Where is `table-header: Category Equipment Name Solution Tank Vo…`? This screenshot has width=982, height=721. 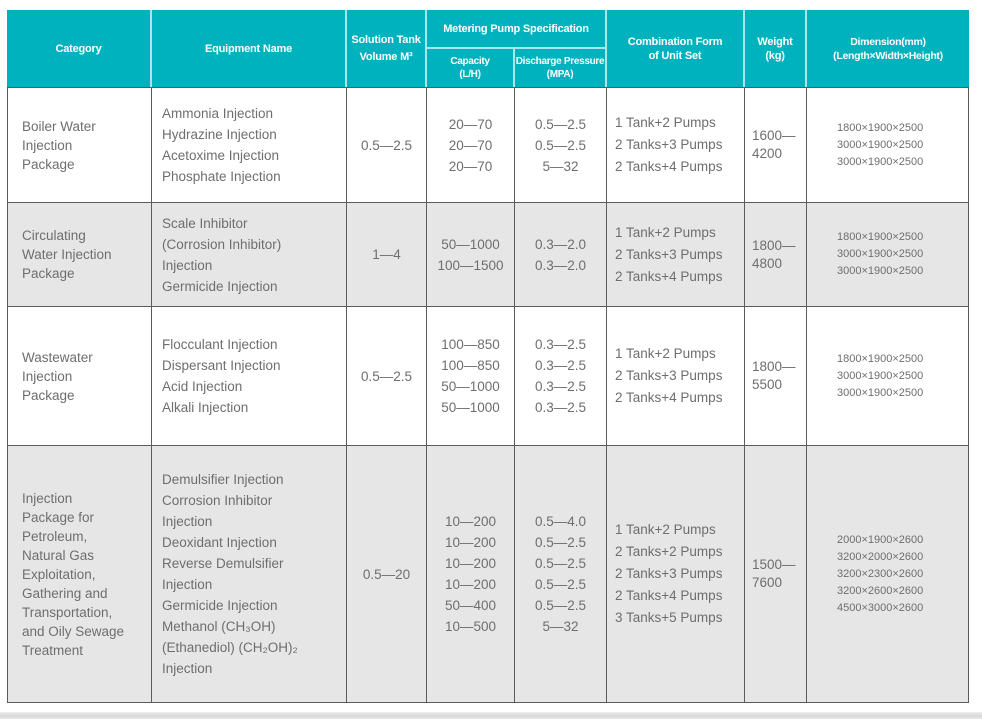
table-header: Category Equipment Name Solution Tank Vo… is located at coordinates (488, 48).